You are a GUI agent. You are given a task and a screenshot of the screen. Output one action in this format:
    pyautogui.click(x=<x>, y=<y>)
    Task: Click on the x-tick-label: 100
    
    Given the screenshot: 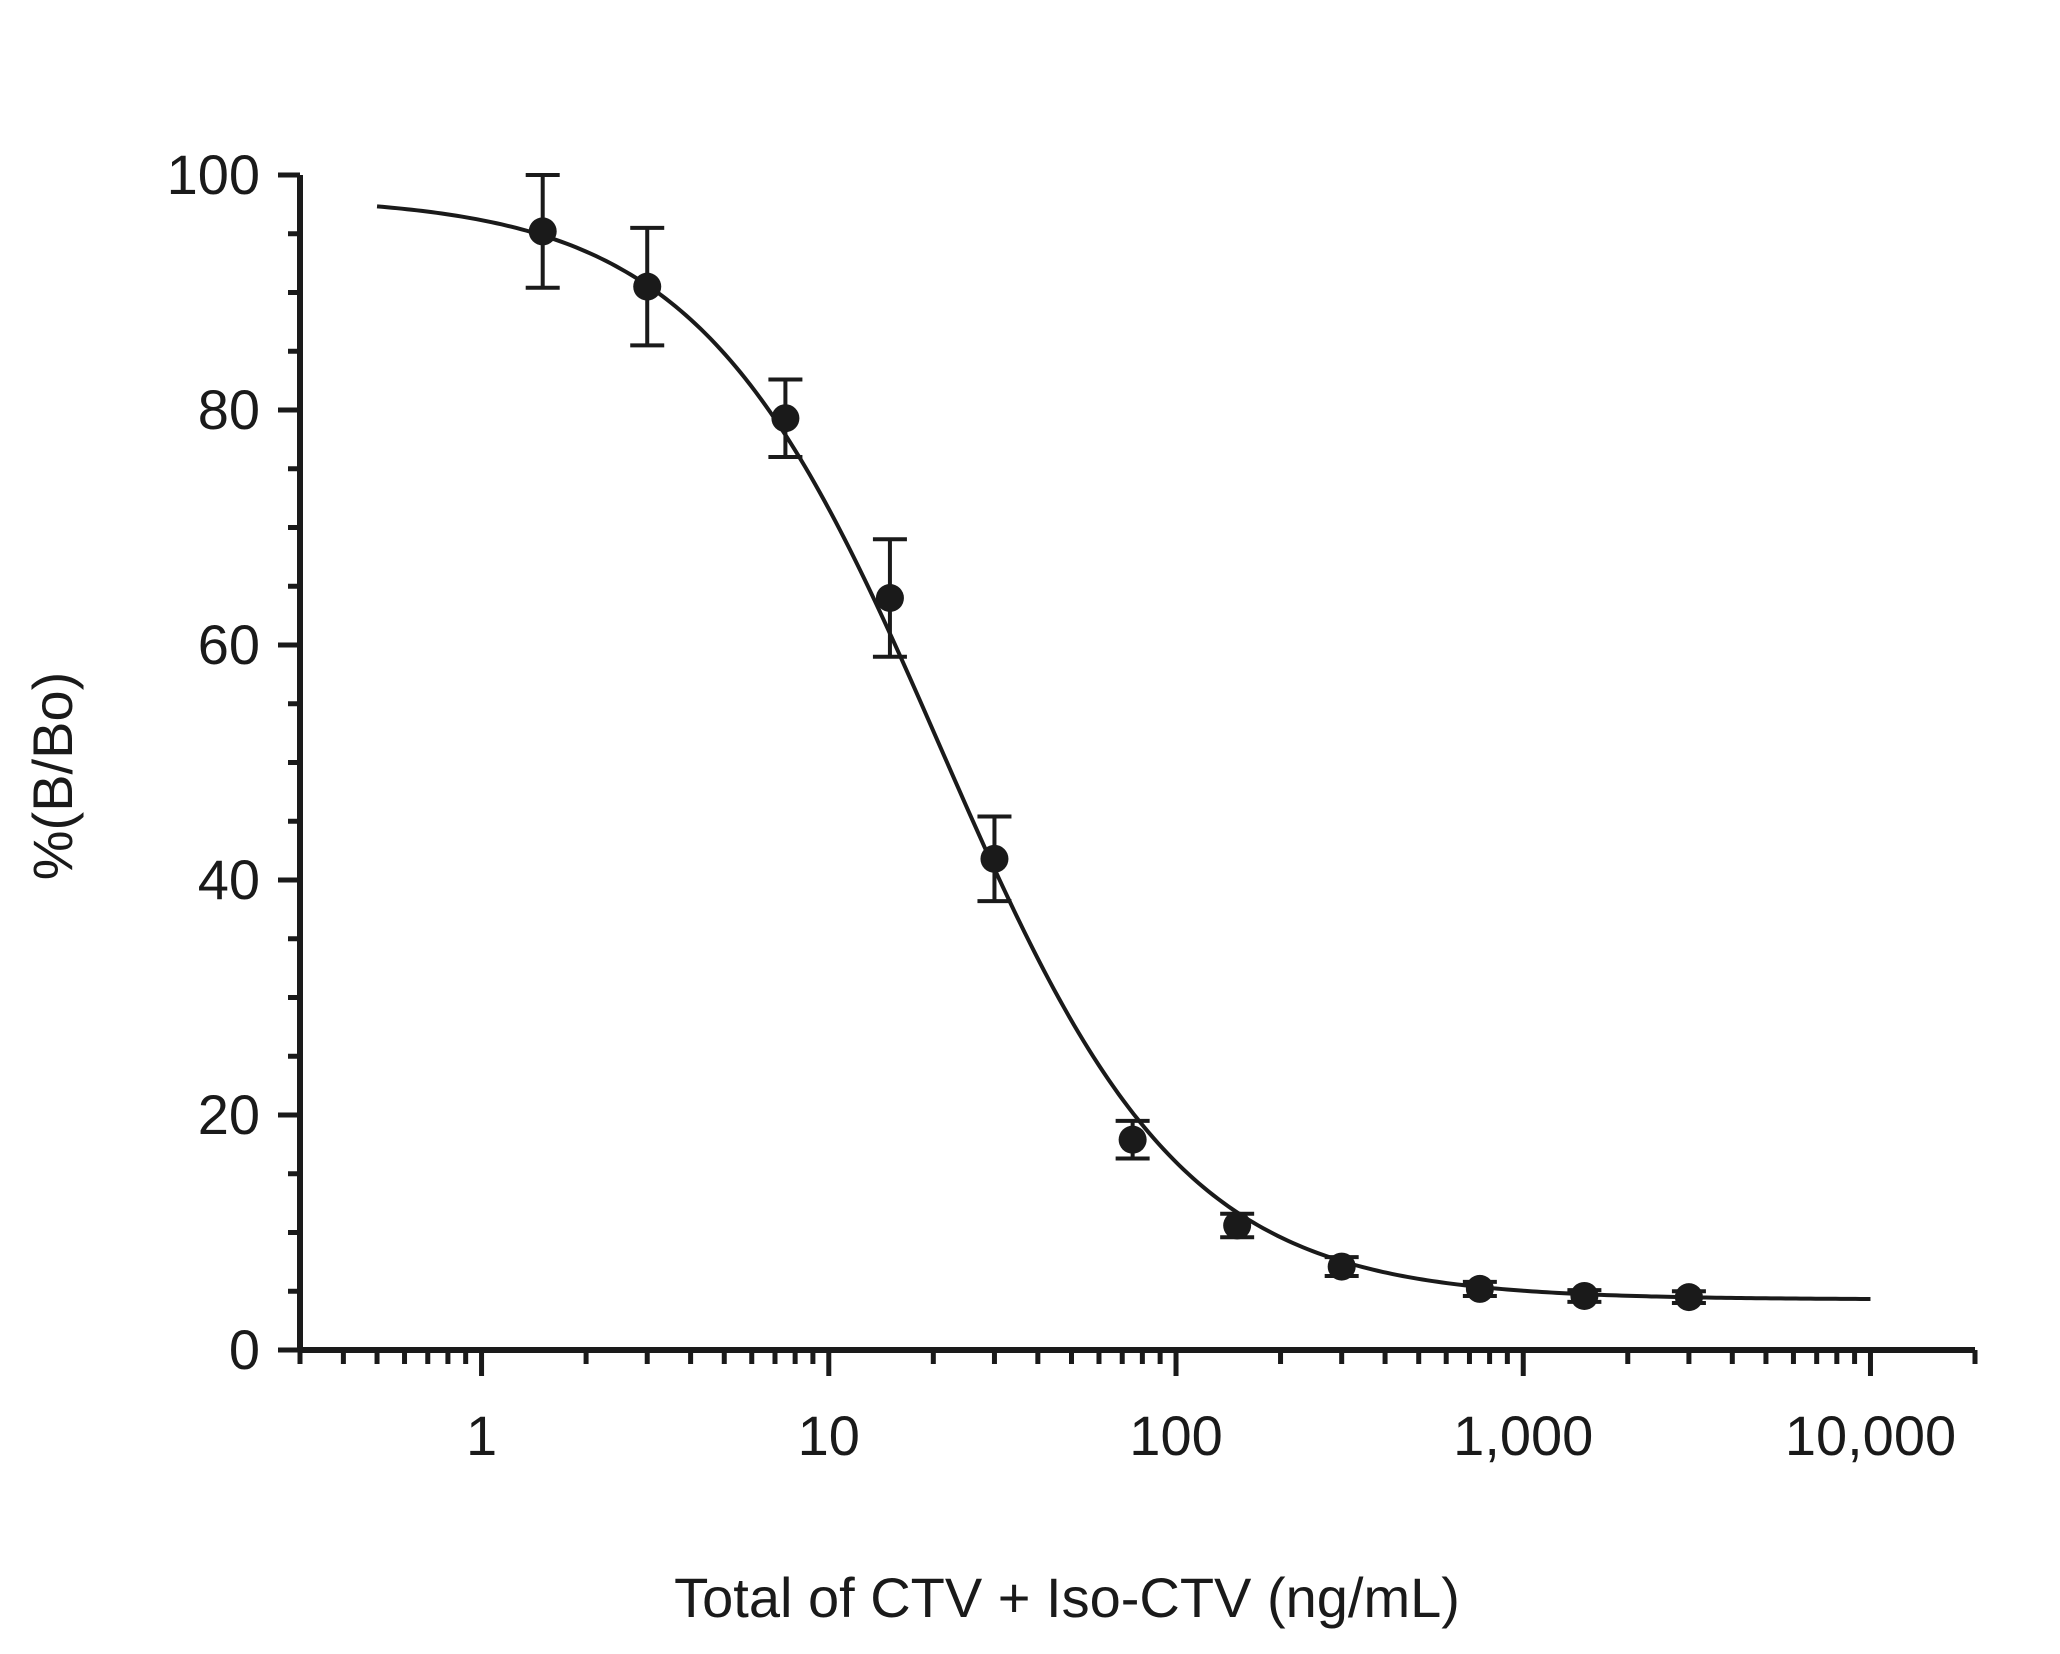 What is the action you would take?
    pyautogui.click(x=1175, y=1435)
    